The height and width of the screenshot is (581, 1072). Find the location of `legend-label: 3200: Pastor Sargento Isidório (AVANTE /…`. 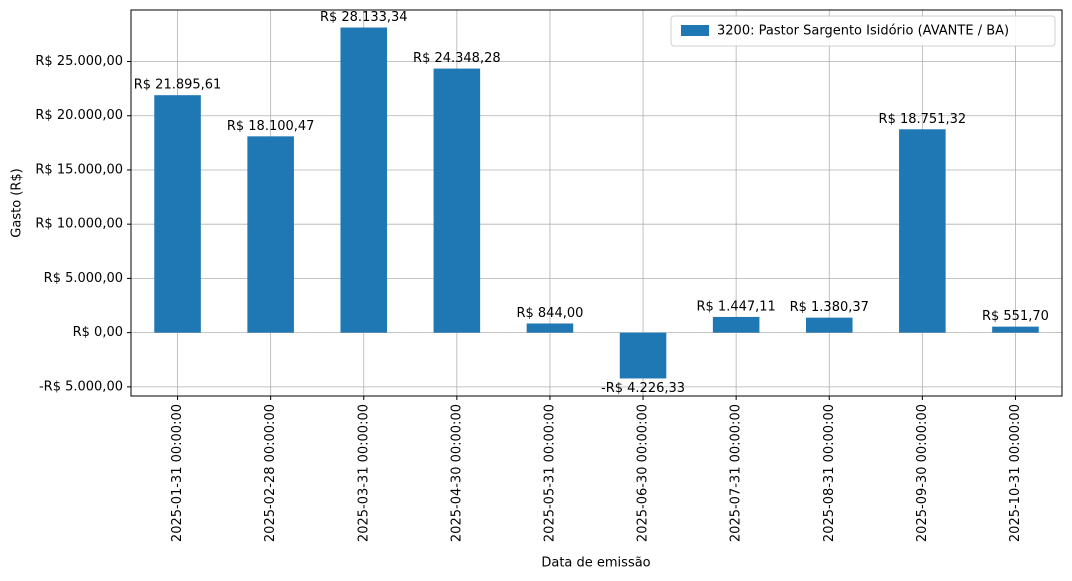

legend-label: 3200: Pastor Sargento Isidório (AVANTE /… is located at coordinates (863, 31).